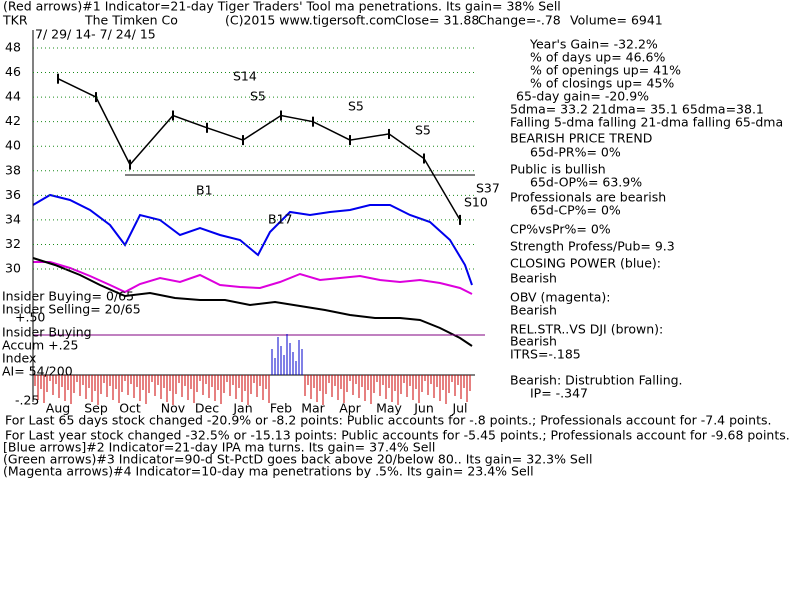  What do you see at coordinates (13, 96) in the screenshot?
I see `y-tick-label: 44` at bounding box center [13, 96].